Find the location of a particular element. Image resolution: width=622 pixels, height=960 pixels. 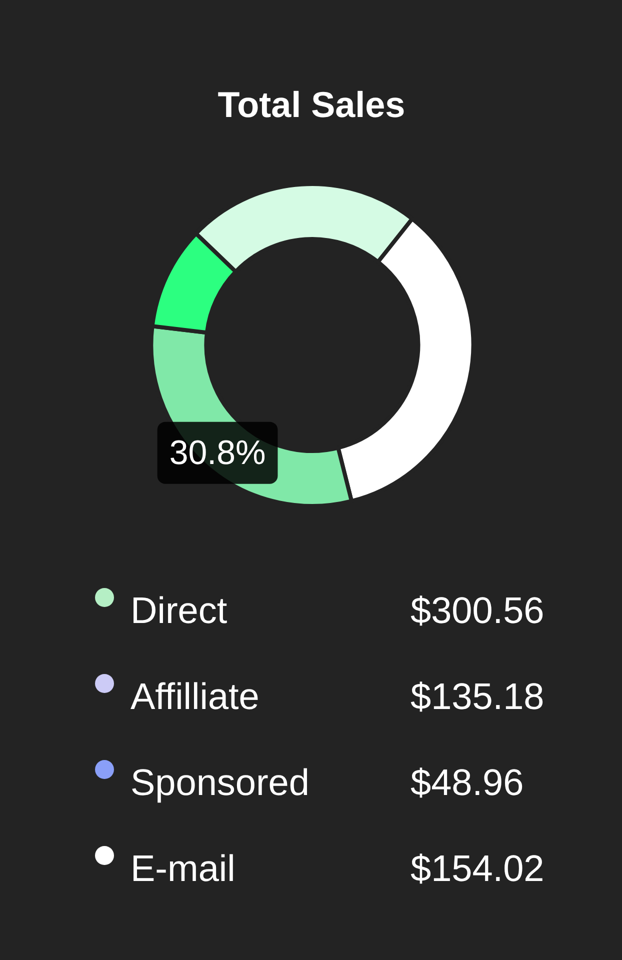

text: $300.56 is located at coordinates (477, 610).